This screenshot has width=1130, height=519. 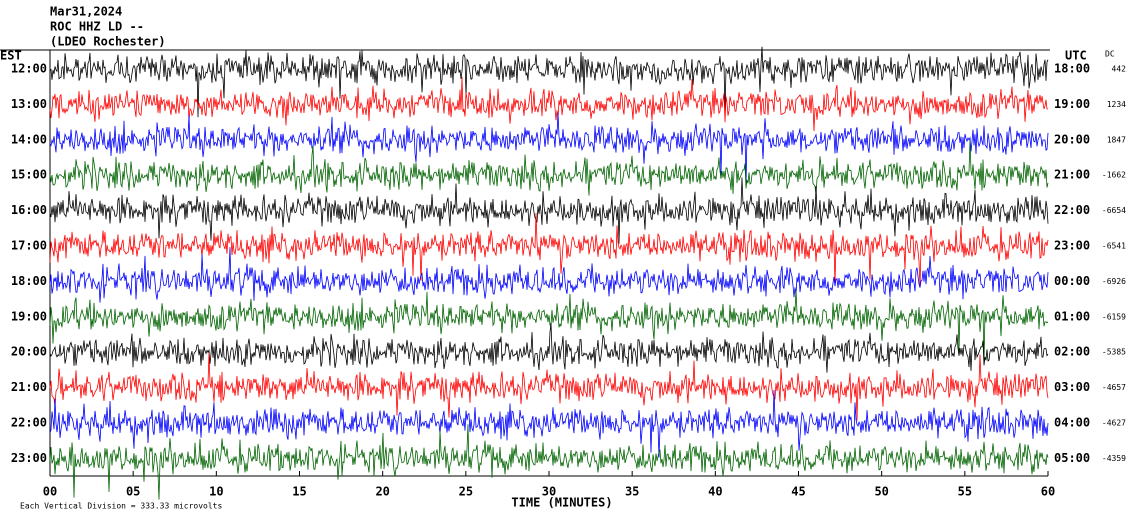 What do you see at coordinates (715, 492) in the screenshot?
I see `x-tick-label: 40` at bounding box center [715, 492].